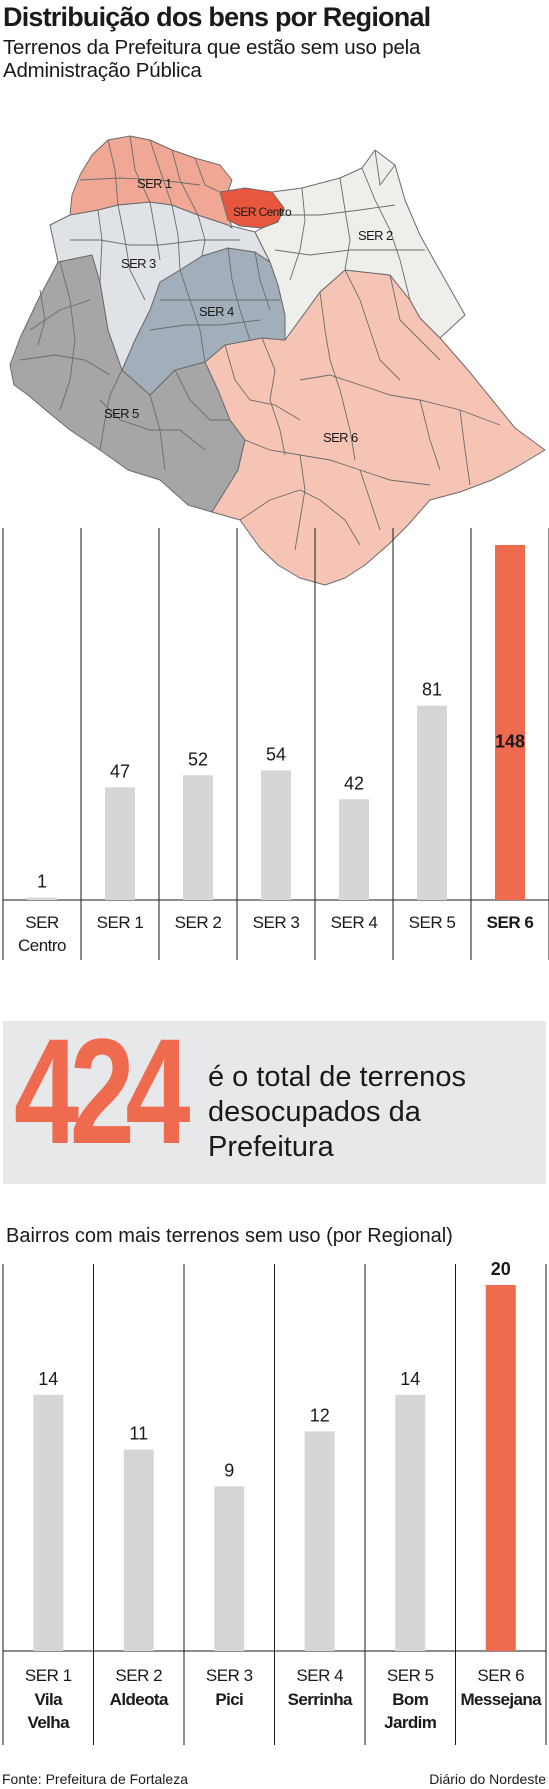 The height and width of the screenshot is (1789, 549). Describe the element at coordinates (500, 1675) in the screenshot. I see `chart2-category-label: SER 6` at that location.